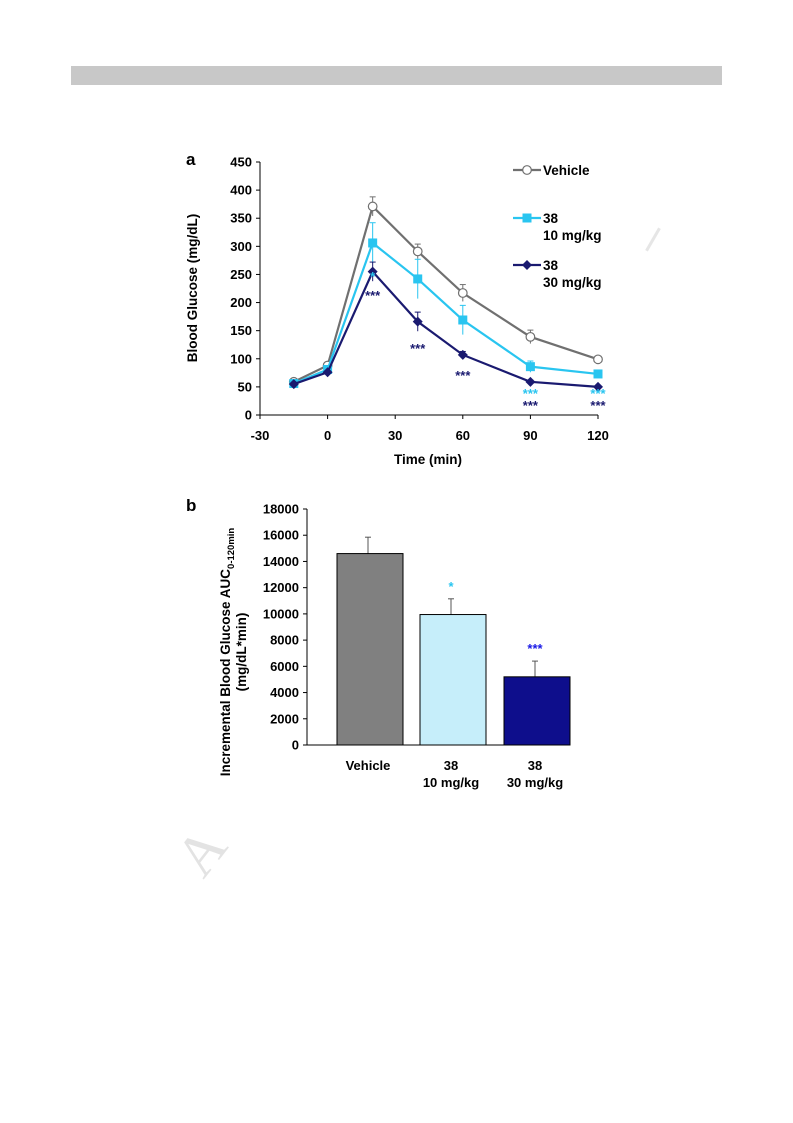 The width and height of the screenshot is (793, 1123). What do you see at coordinates (295, 745) in the screenshot?
I see `panel-b-y-tick-label: 0` at bounding box center [295, 745].